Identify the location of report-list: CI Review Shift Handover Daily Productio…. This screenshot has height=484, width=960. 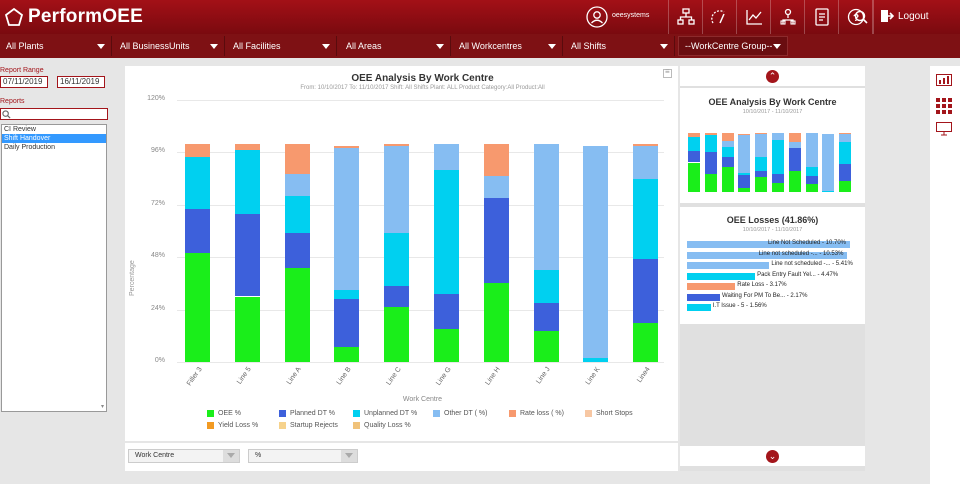
(54, 268).